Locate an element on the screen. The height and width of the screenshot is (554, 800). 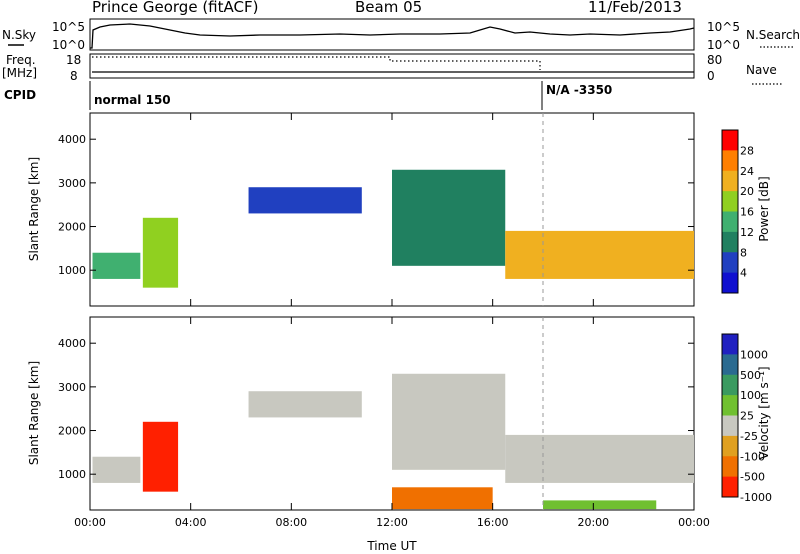
cpid-first-mode: normal 150 is located at coordinates (132, 100).